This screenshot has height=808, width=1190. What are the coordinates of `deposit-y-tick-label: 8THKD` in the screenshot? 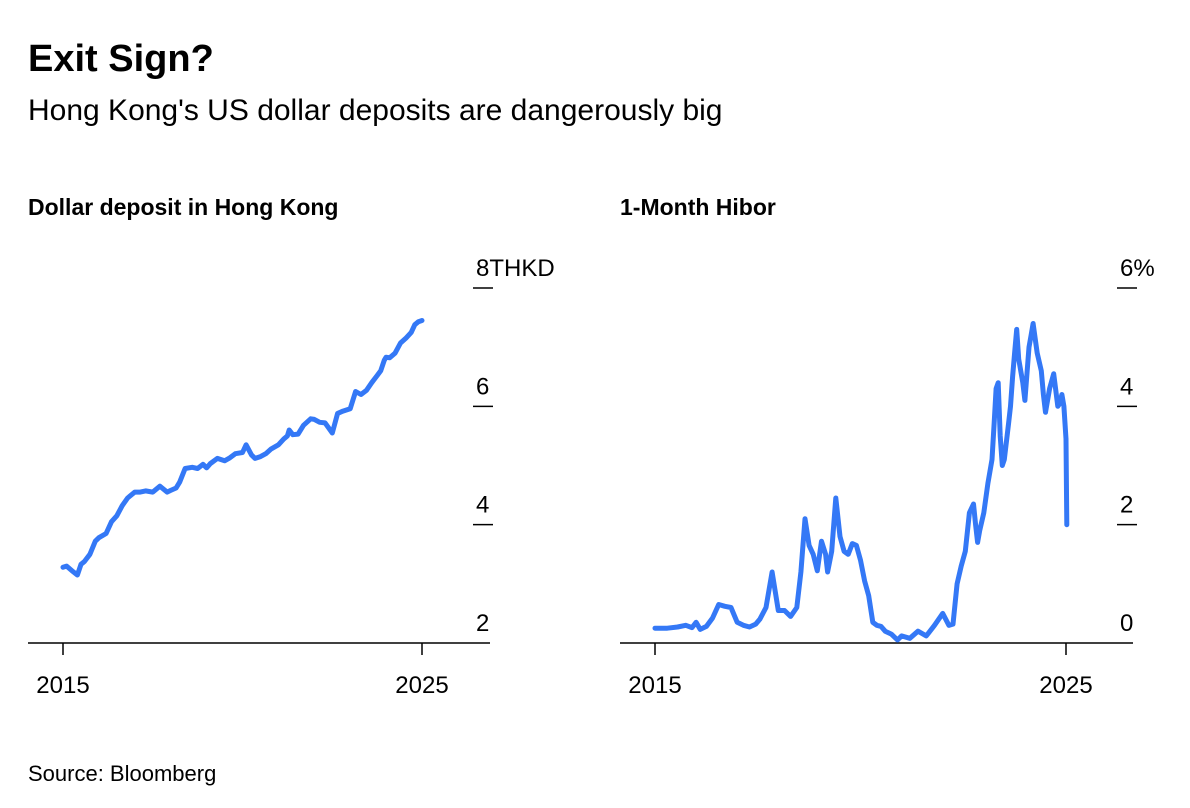 It's located at (515, 268).